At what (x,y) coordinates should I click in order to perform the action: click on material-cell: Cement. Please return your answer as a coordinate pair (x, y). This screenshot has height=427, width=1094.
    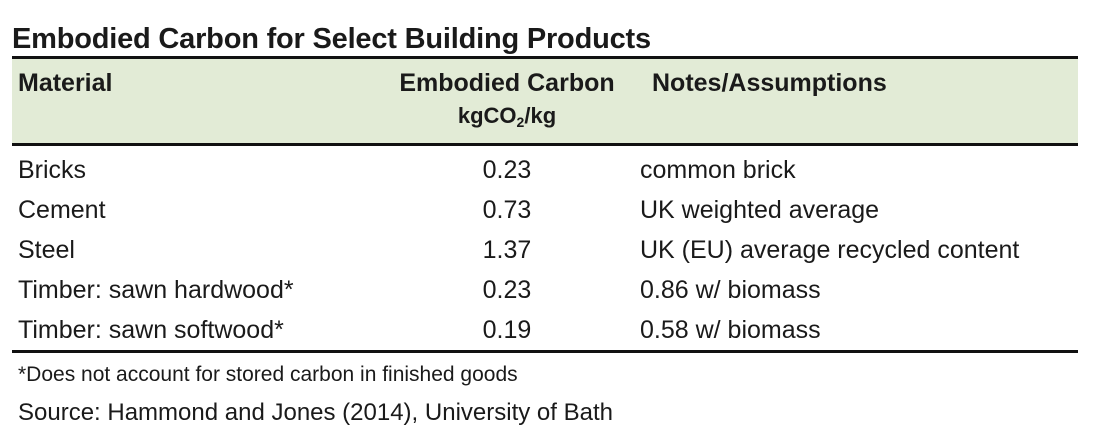
    Looking at the image, I should click on (62, 210).